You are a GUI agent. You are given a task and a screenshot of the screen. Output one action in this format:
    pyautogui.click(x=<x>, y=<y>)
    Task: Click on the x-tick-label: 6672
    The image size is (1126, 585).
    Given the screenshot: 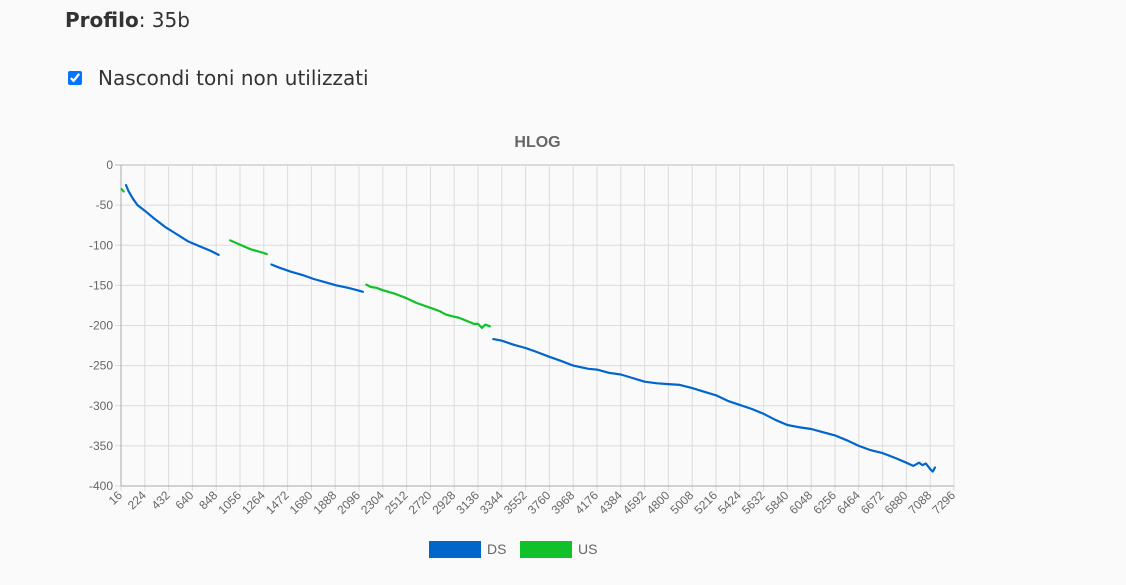 What is the action you would take?
    pyautogui.click(x=872, y=502)
    